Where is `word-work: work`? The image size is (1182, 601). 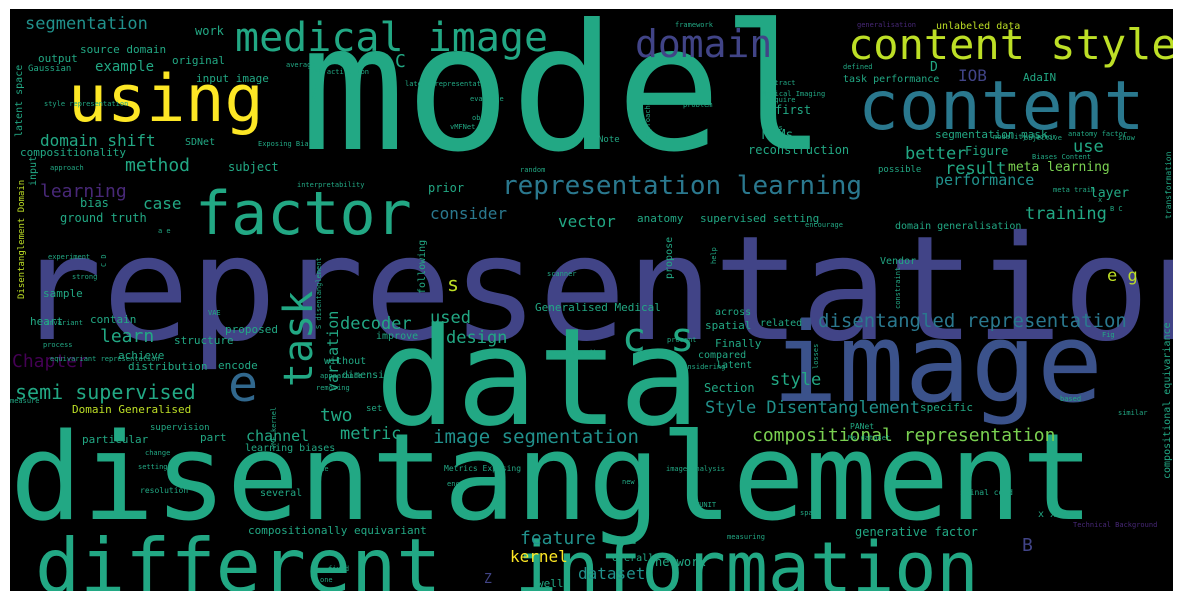
word-work: work is located at coordinates (210, 31).